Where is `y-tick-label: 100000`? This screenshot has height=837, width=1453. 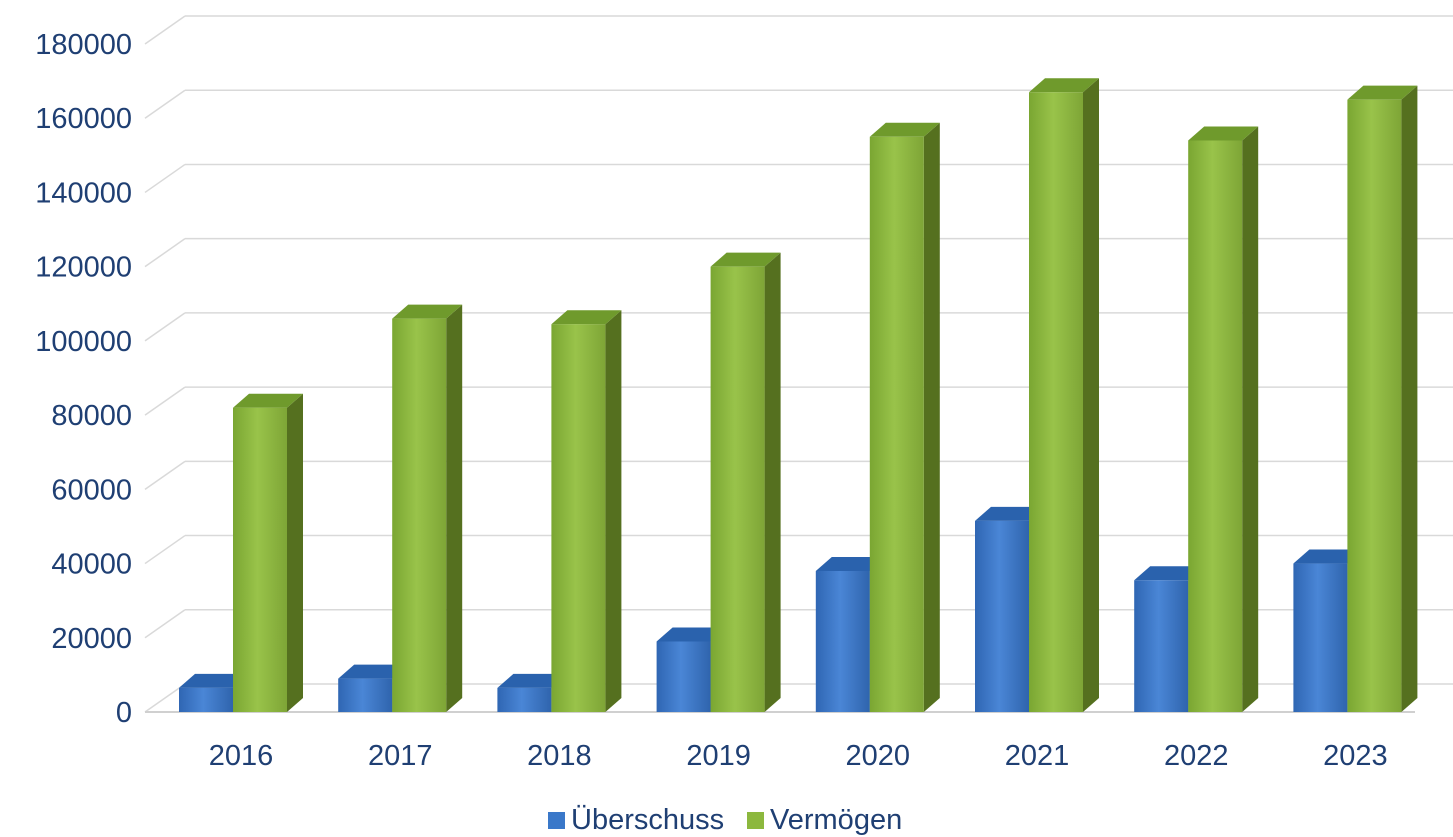 y-tick-label: 100000 is located at coordinates (83, 342).